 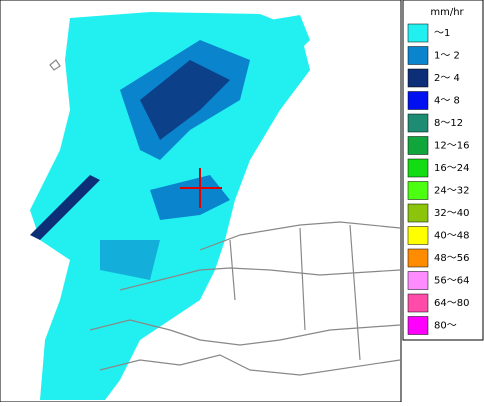 I want to click on legend-label: 4～ 8, so click(x=447, y=101).